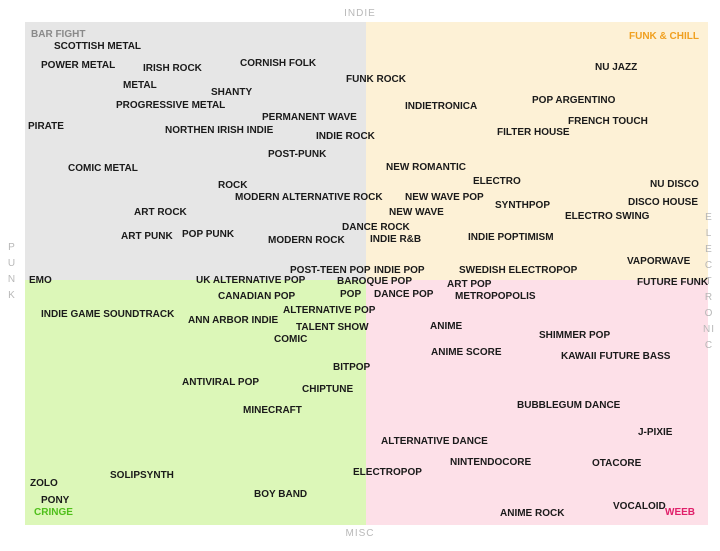 The width and height of the screenshot is (720, 551). What do you see at coordinates (309, 117) in the screenshot?
I see `genre-label: PERMANENT WAVE` at bounding box center [309, 117].